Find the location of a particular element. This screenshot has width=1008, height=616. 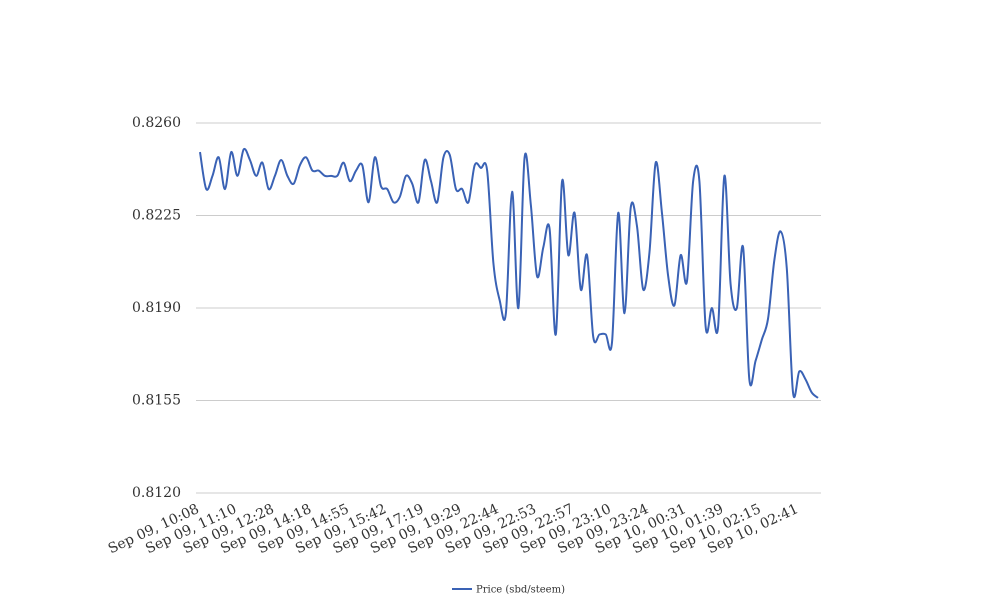

y-tick-label: 0.8155 is located at coordinates (156, 401).